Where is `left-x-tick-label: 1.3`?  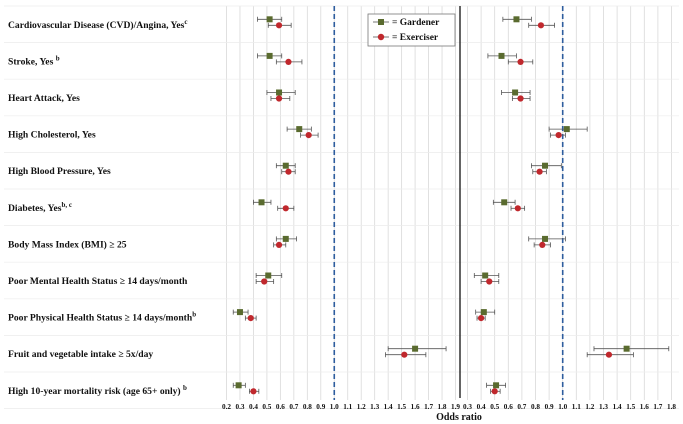
left-x-tick-label: 1.3 is located at coordinates (374, 407).